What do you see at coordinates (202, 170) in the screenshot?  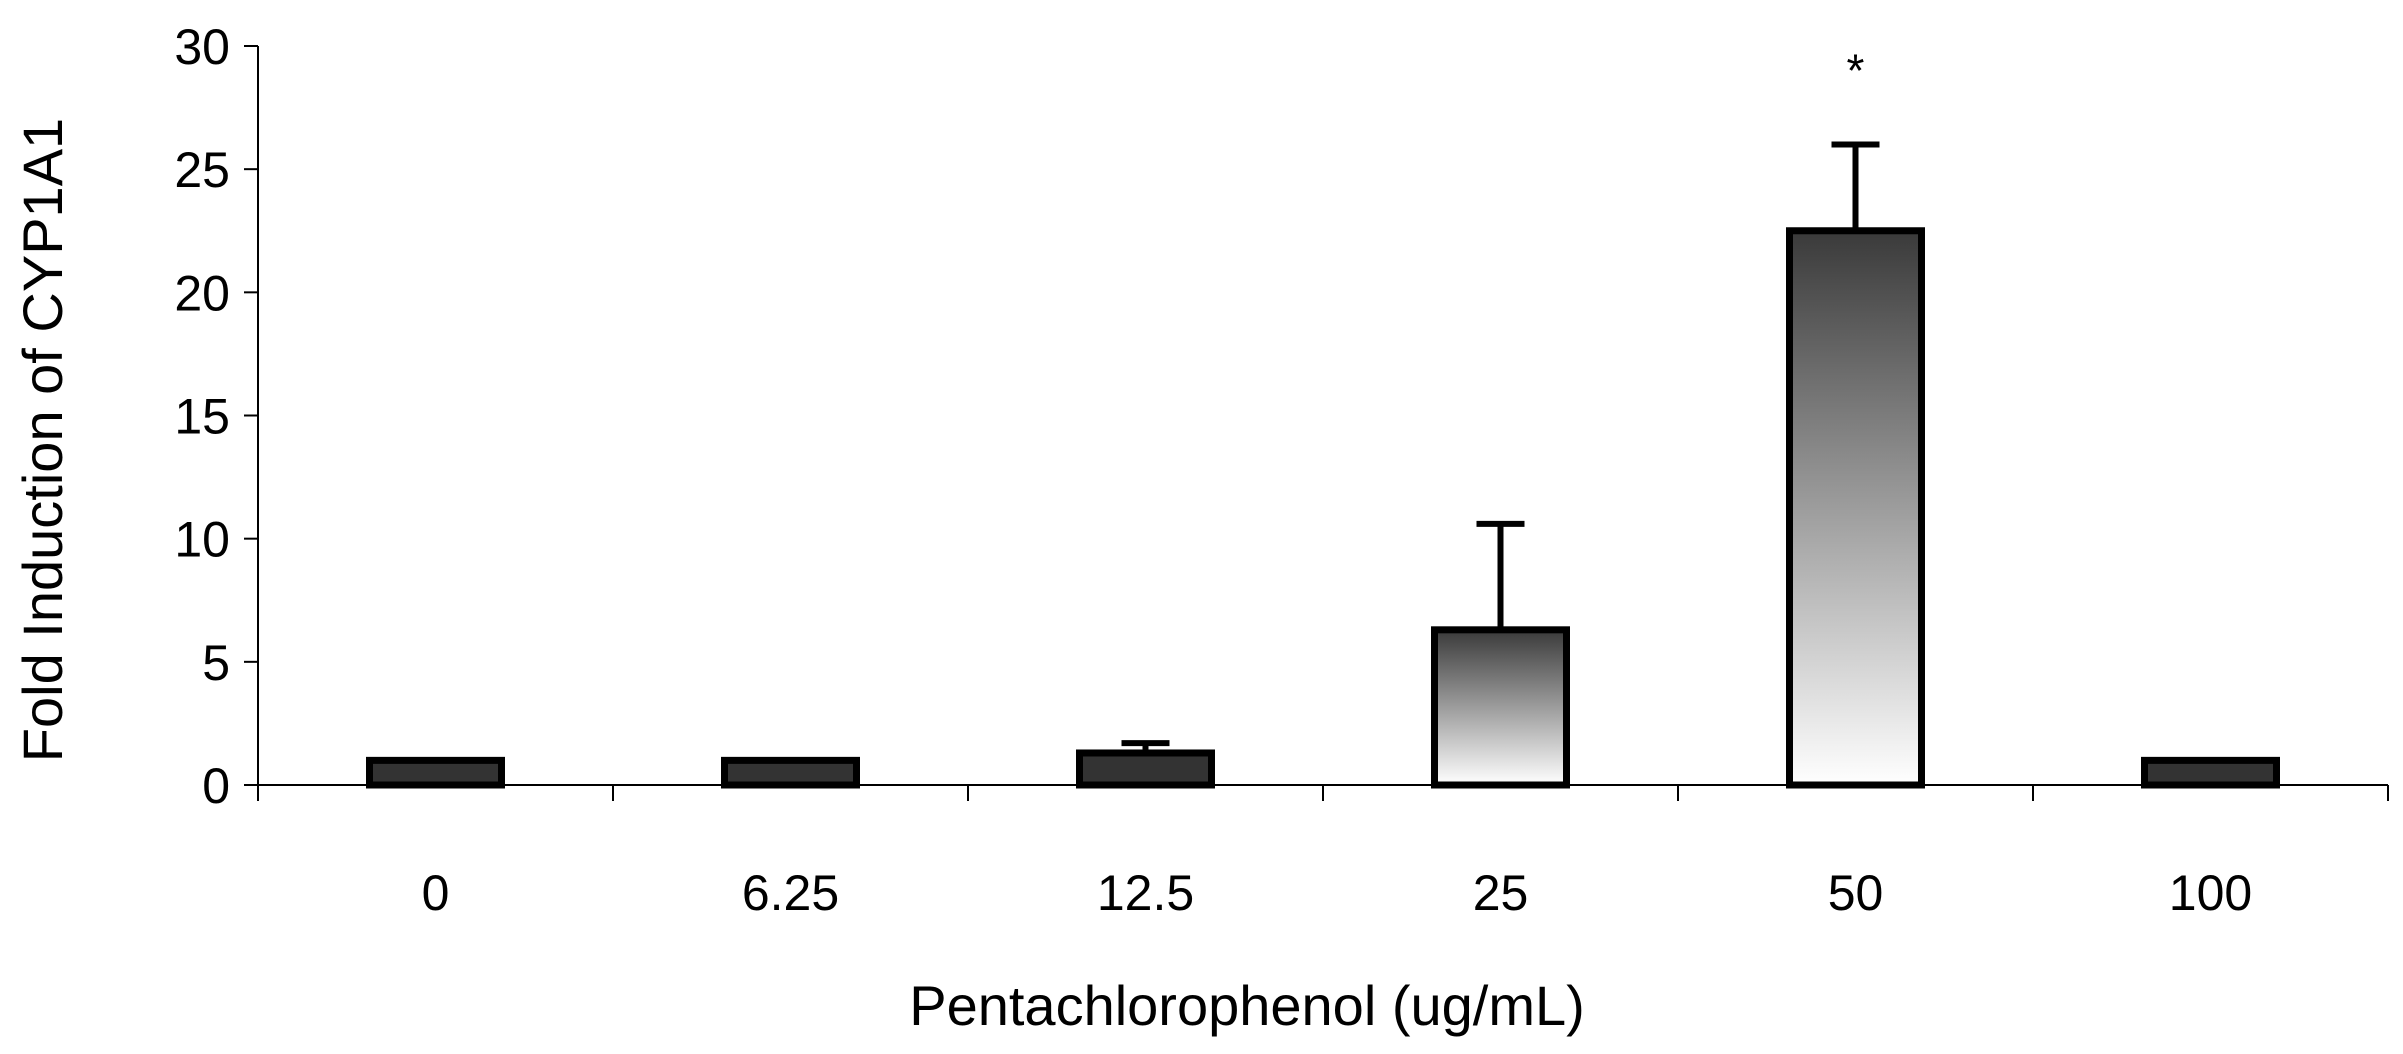 I see `y-tick-label: 25` at bounding box center [202, 170].